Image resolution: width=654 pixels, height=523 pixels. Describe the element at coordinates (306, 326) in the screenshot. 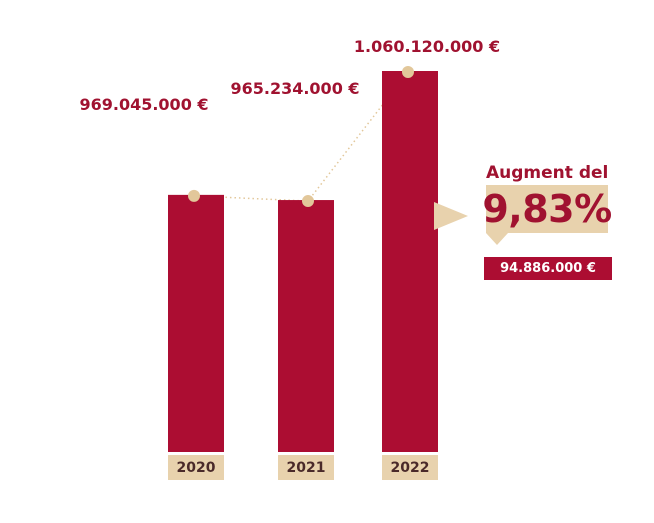

I see `bar-2021` at that location.